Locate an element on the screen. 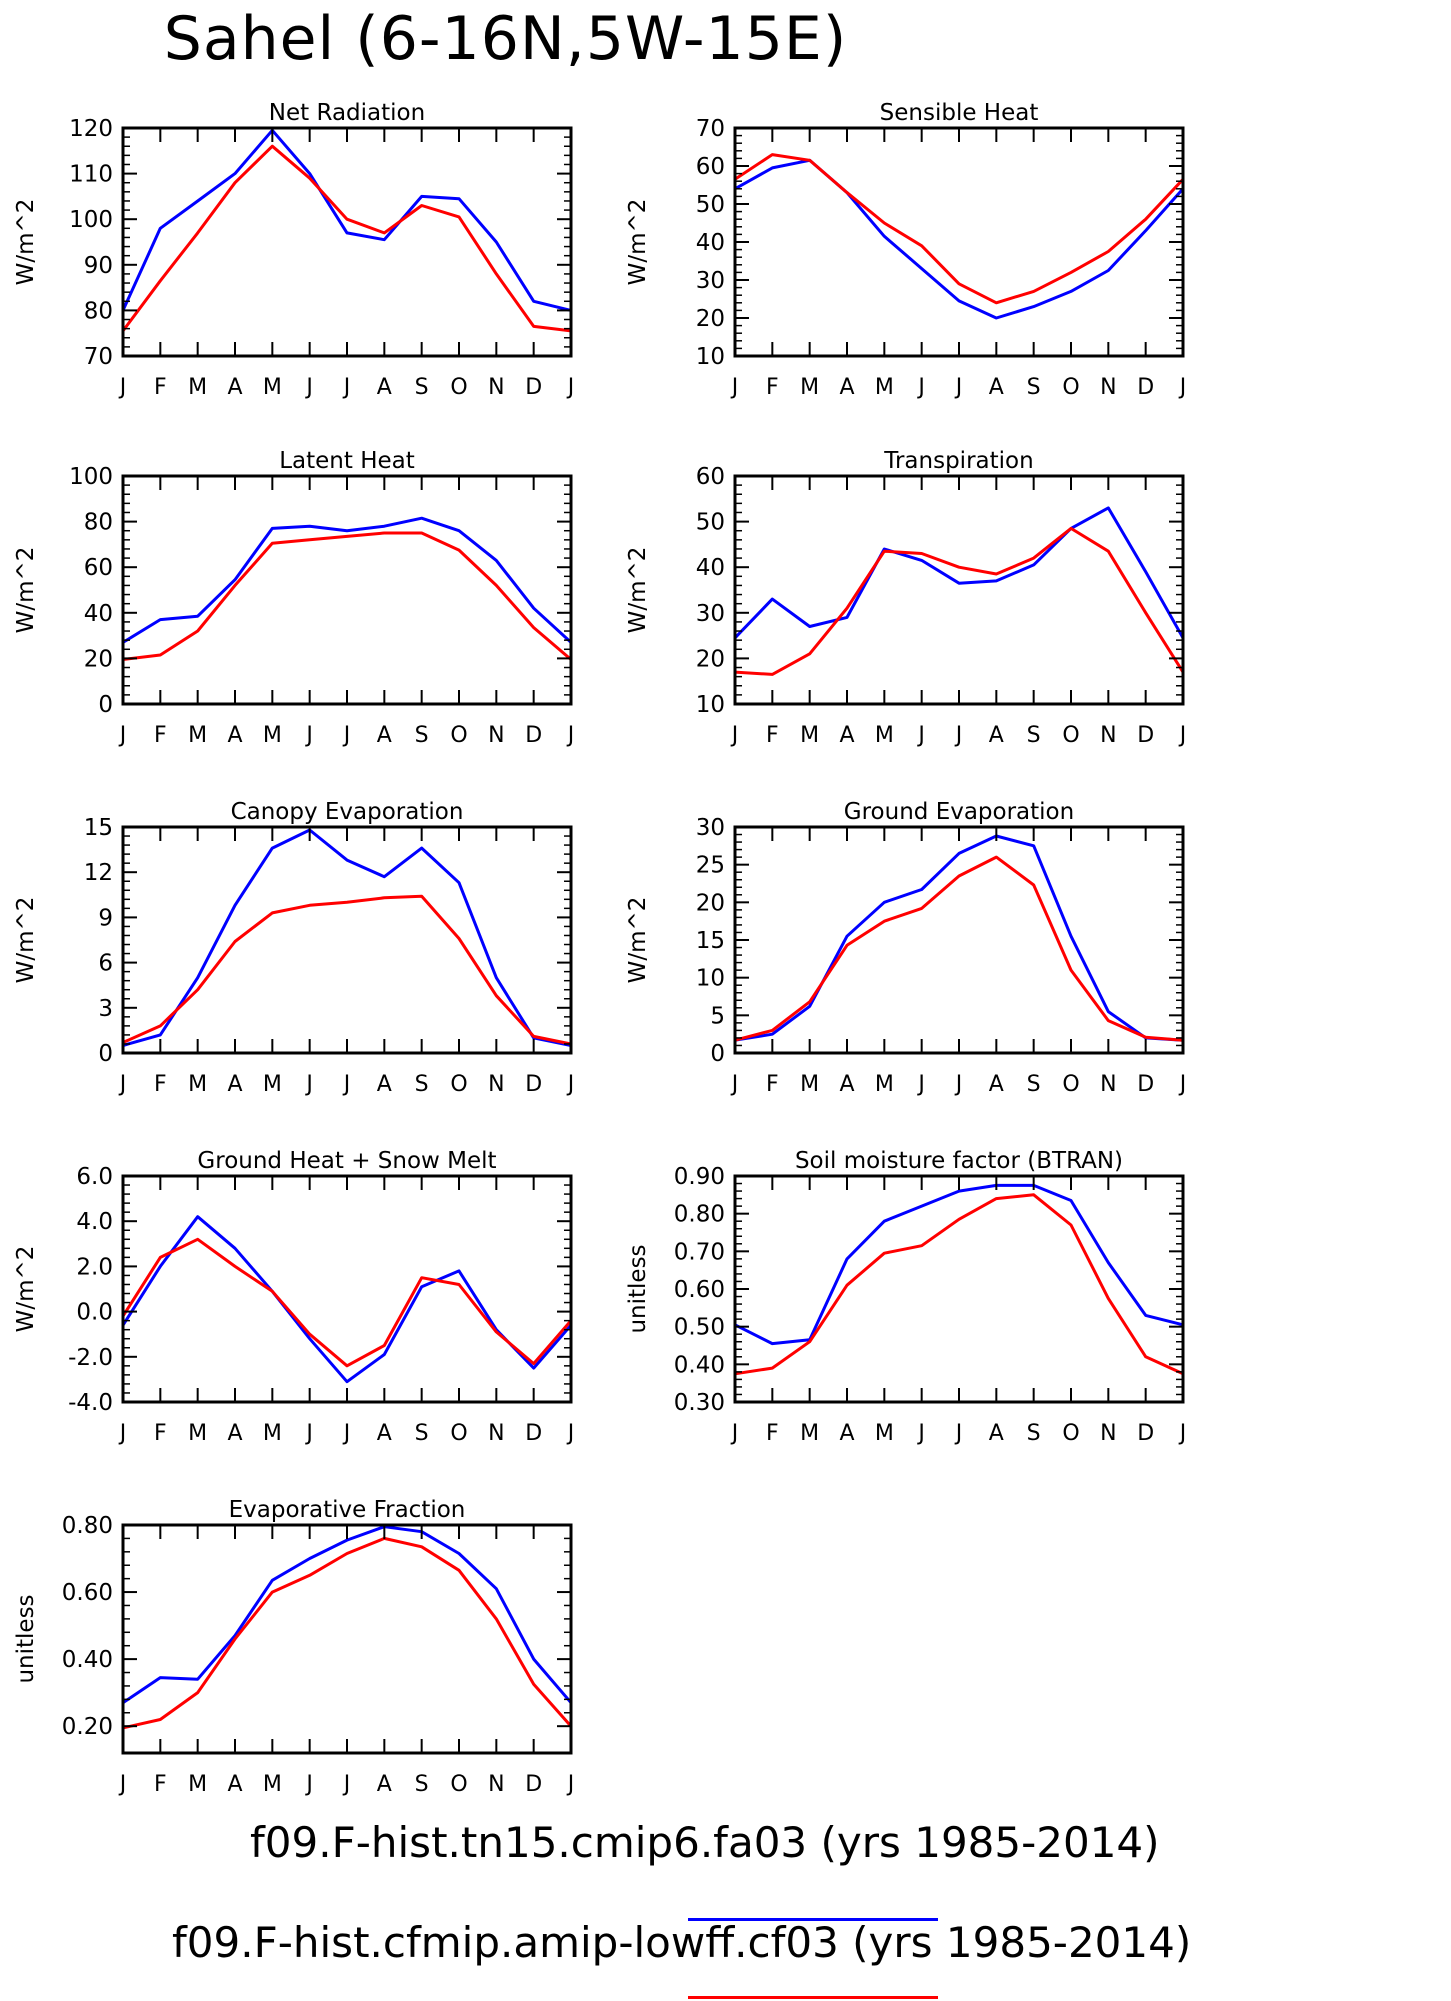 The image size is (1451, 2001). y-tick-label: 4.0 is located at coordinates (94, 1222).